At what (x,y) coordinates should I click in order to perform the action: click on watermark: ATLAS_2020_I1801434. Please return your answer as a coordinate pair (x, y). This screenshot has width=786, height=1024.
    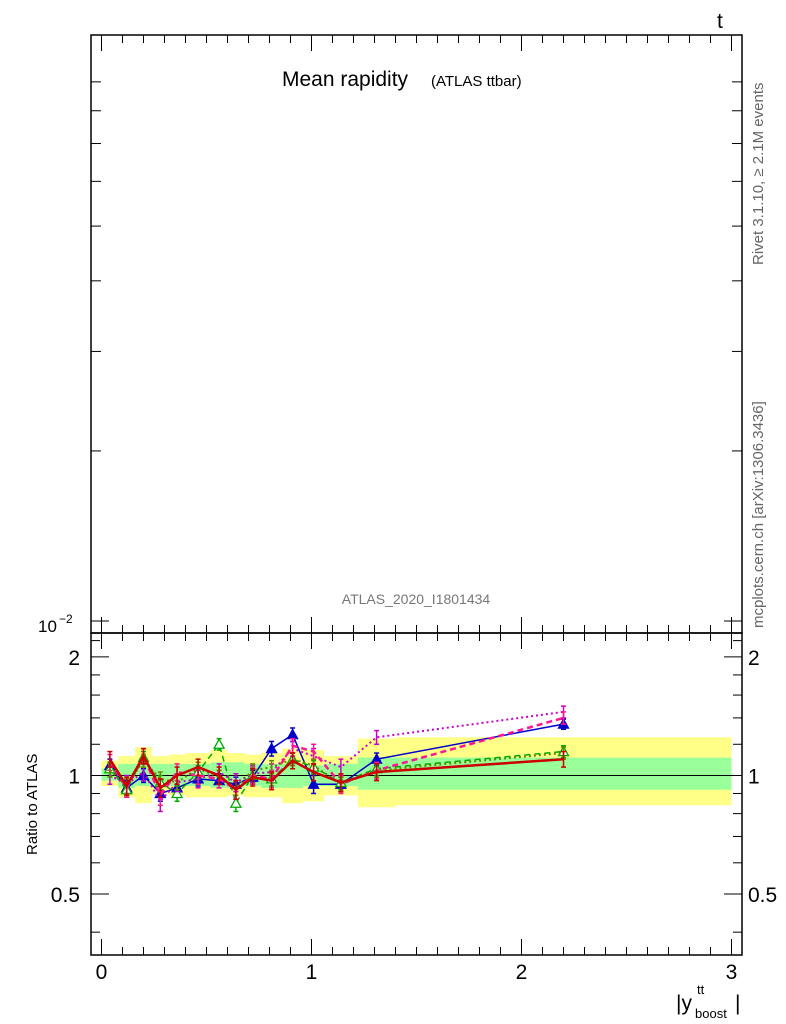
    Looking at the image, I should click on (416, 599).